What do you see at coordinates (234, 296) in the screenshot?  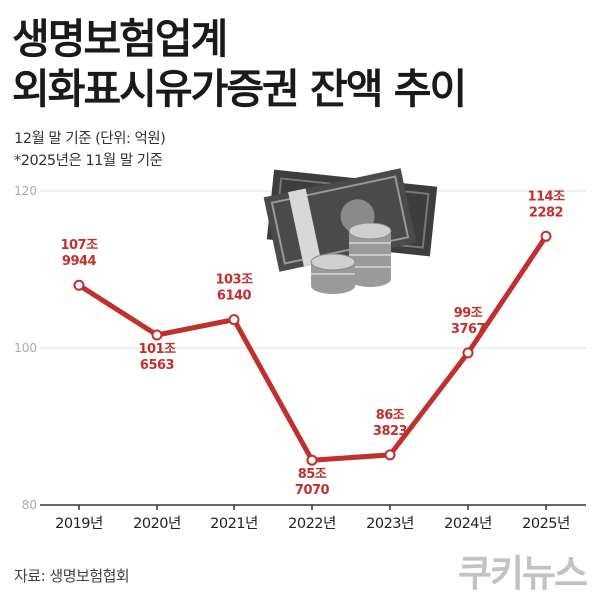 I see `data-label: 6140` at bounding box center [234, 296].